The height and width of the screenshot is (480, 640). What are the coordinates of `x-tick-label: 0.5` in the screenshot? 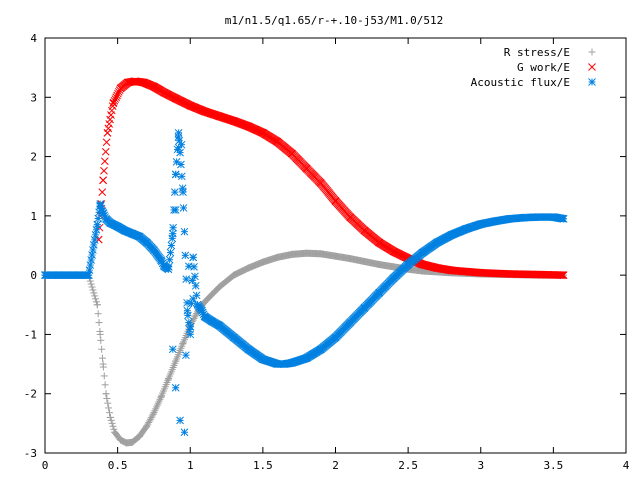 It's located at (118, 465).